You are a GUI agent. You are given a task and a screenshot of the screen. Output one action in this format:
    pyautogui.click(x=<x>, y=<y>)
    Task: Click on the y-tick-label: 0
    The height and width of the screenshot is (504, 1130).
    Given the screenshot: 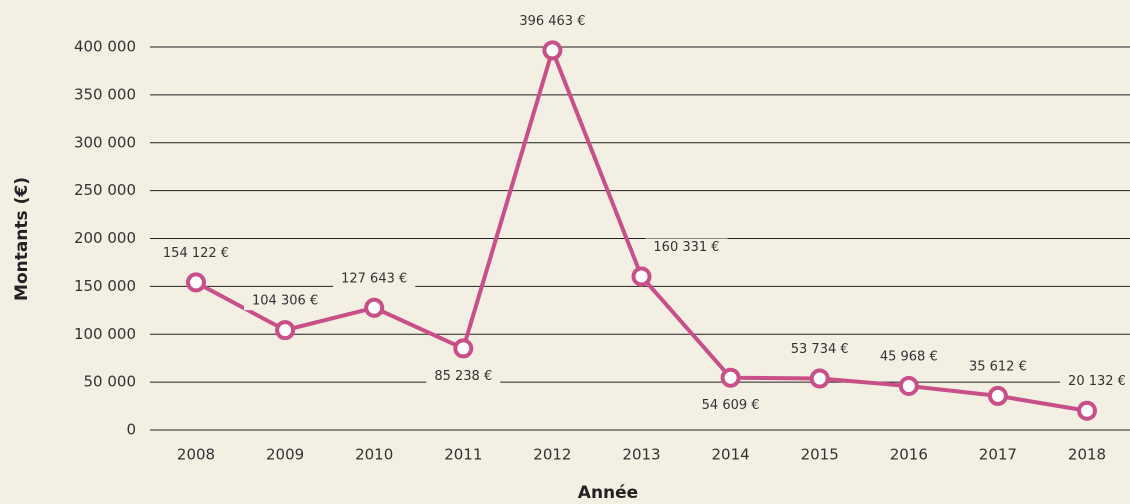 What is the action you would take?
    pyautogui.click(x=131, y=430)
    